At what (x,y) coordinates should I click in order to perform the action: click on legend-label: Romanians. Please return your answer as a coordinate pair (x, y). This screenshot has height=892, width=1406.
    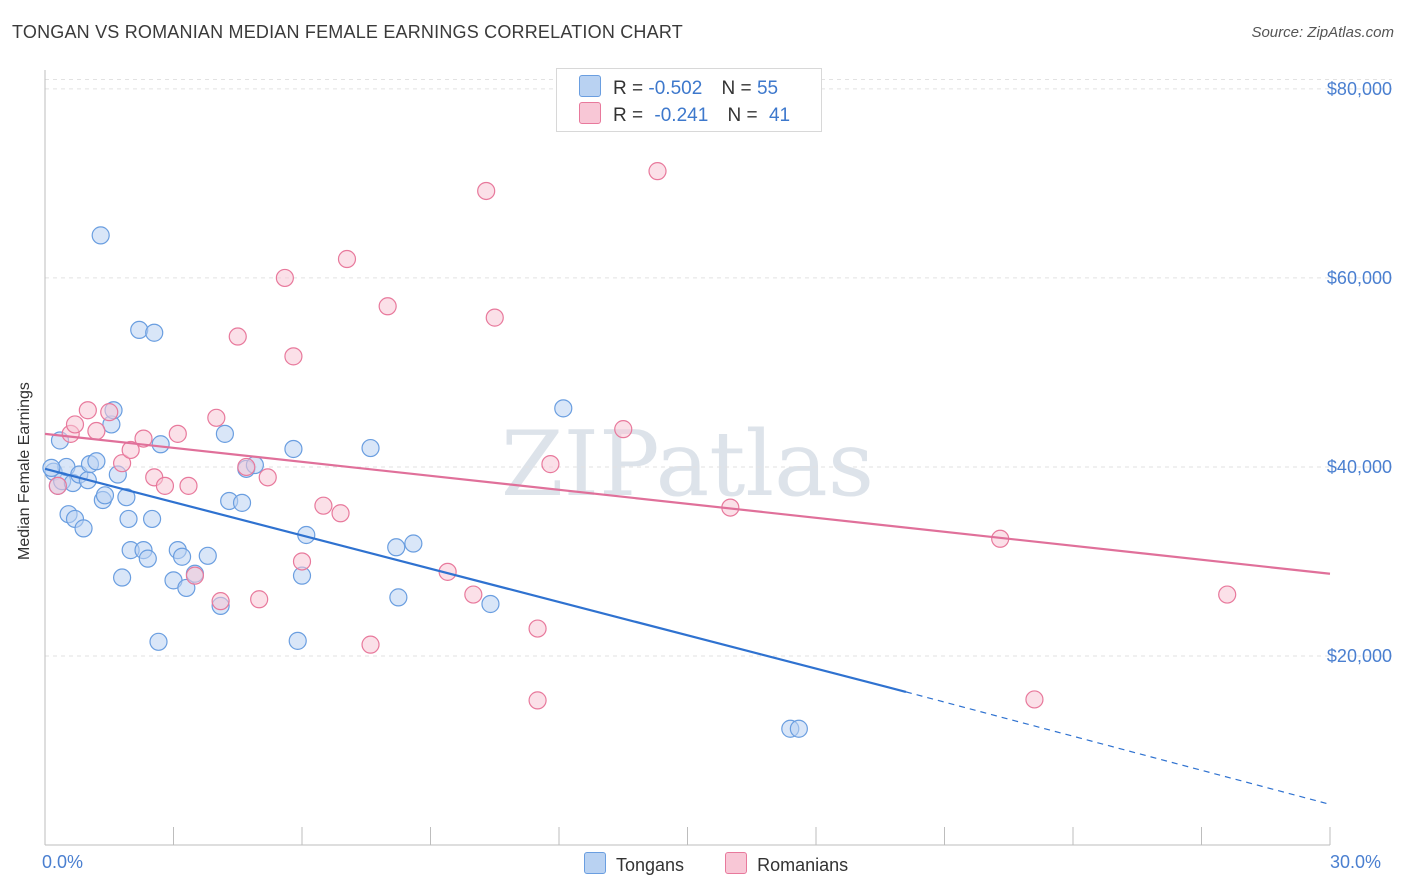
    Looking at the image, I should click on (803, 865).